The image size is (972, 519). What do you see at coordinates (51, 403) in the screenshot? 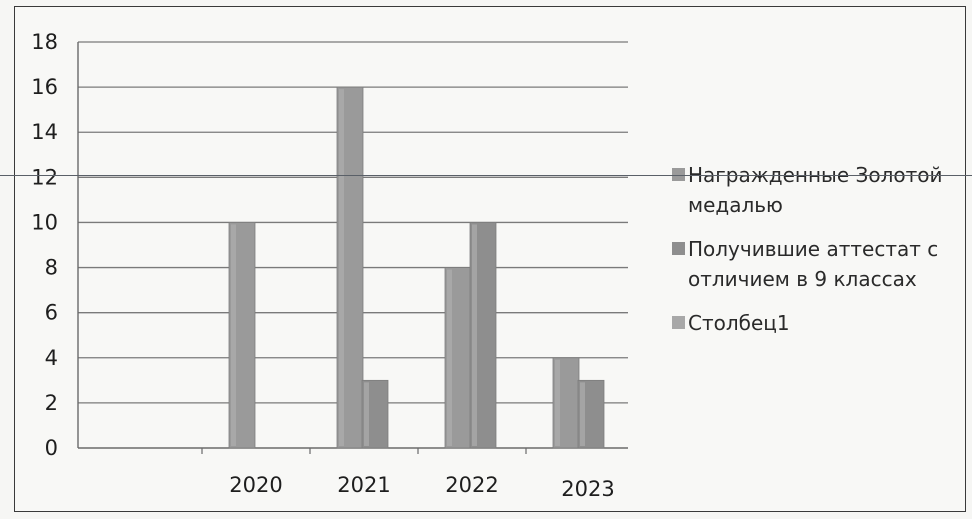
I see `y-tick-label: 2` at bounding box center [51, 403].